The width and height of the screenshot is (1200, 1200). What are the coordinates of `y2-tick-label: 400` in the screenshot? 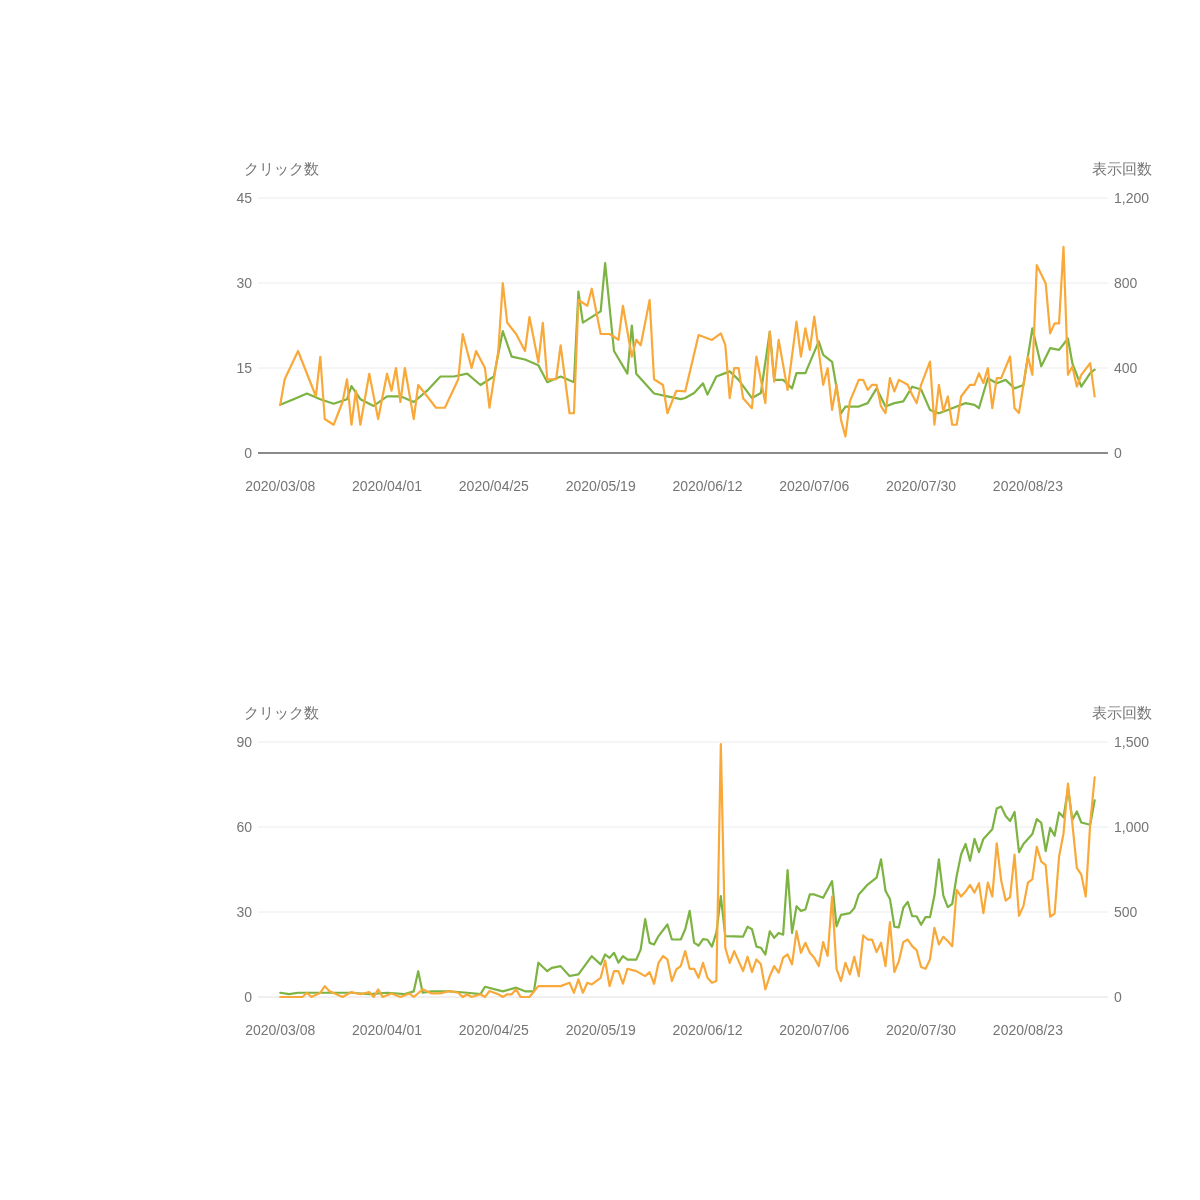 It's located at (1126, 367).